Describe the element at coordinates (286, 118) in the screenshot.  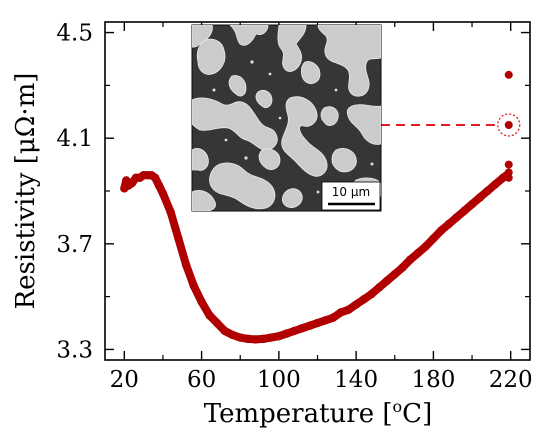
I see `sem-inset-image: 10 μm` at that location.